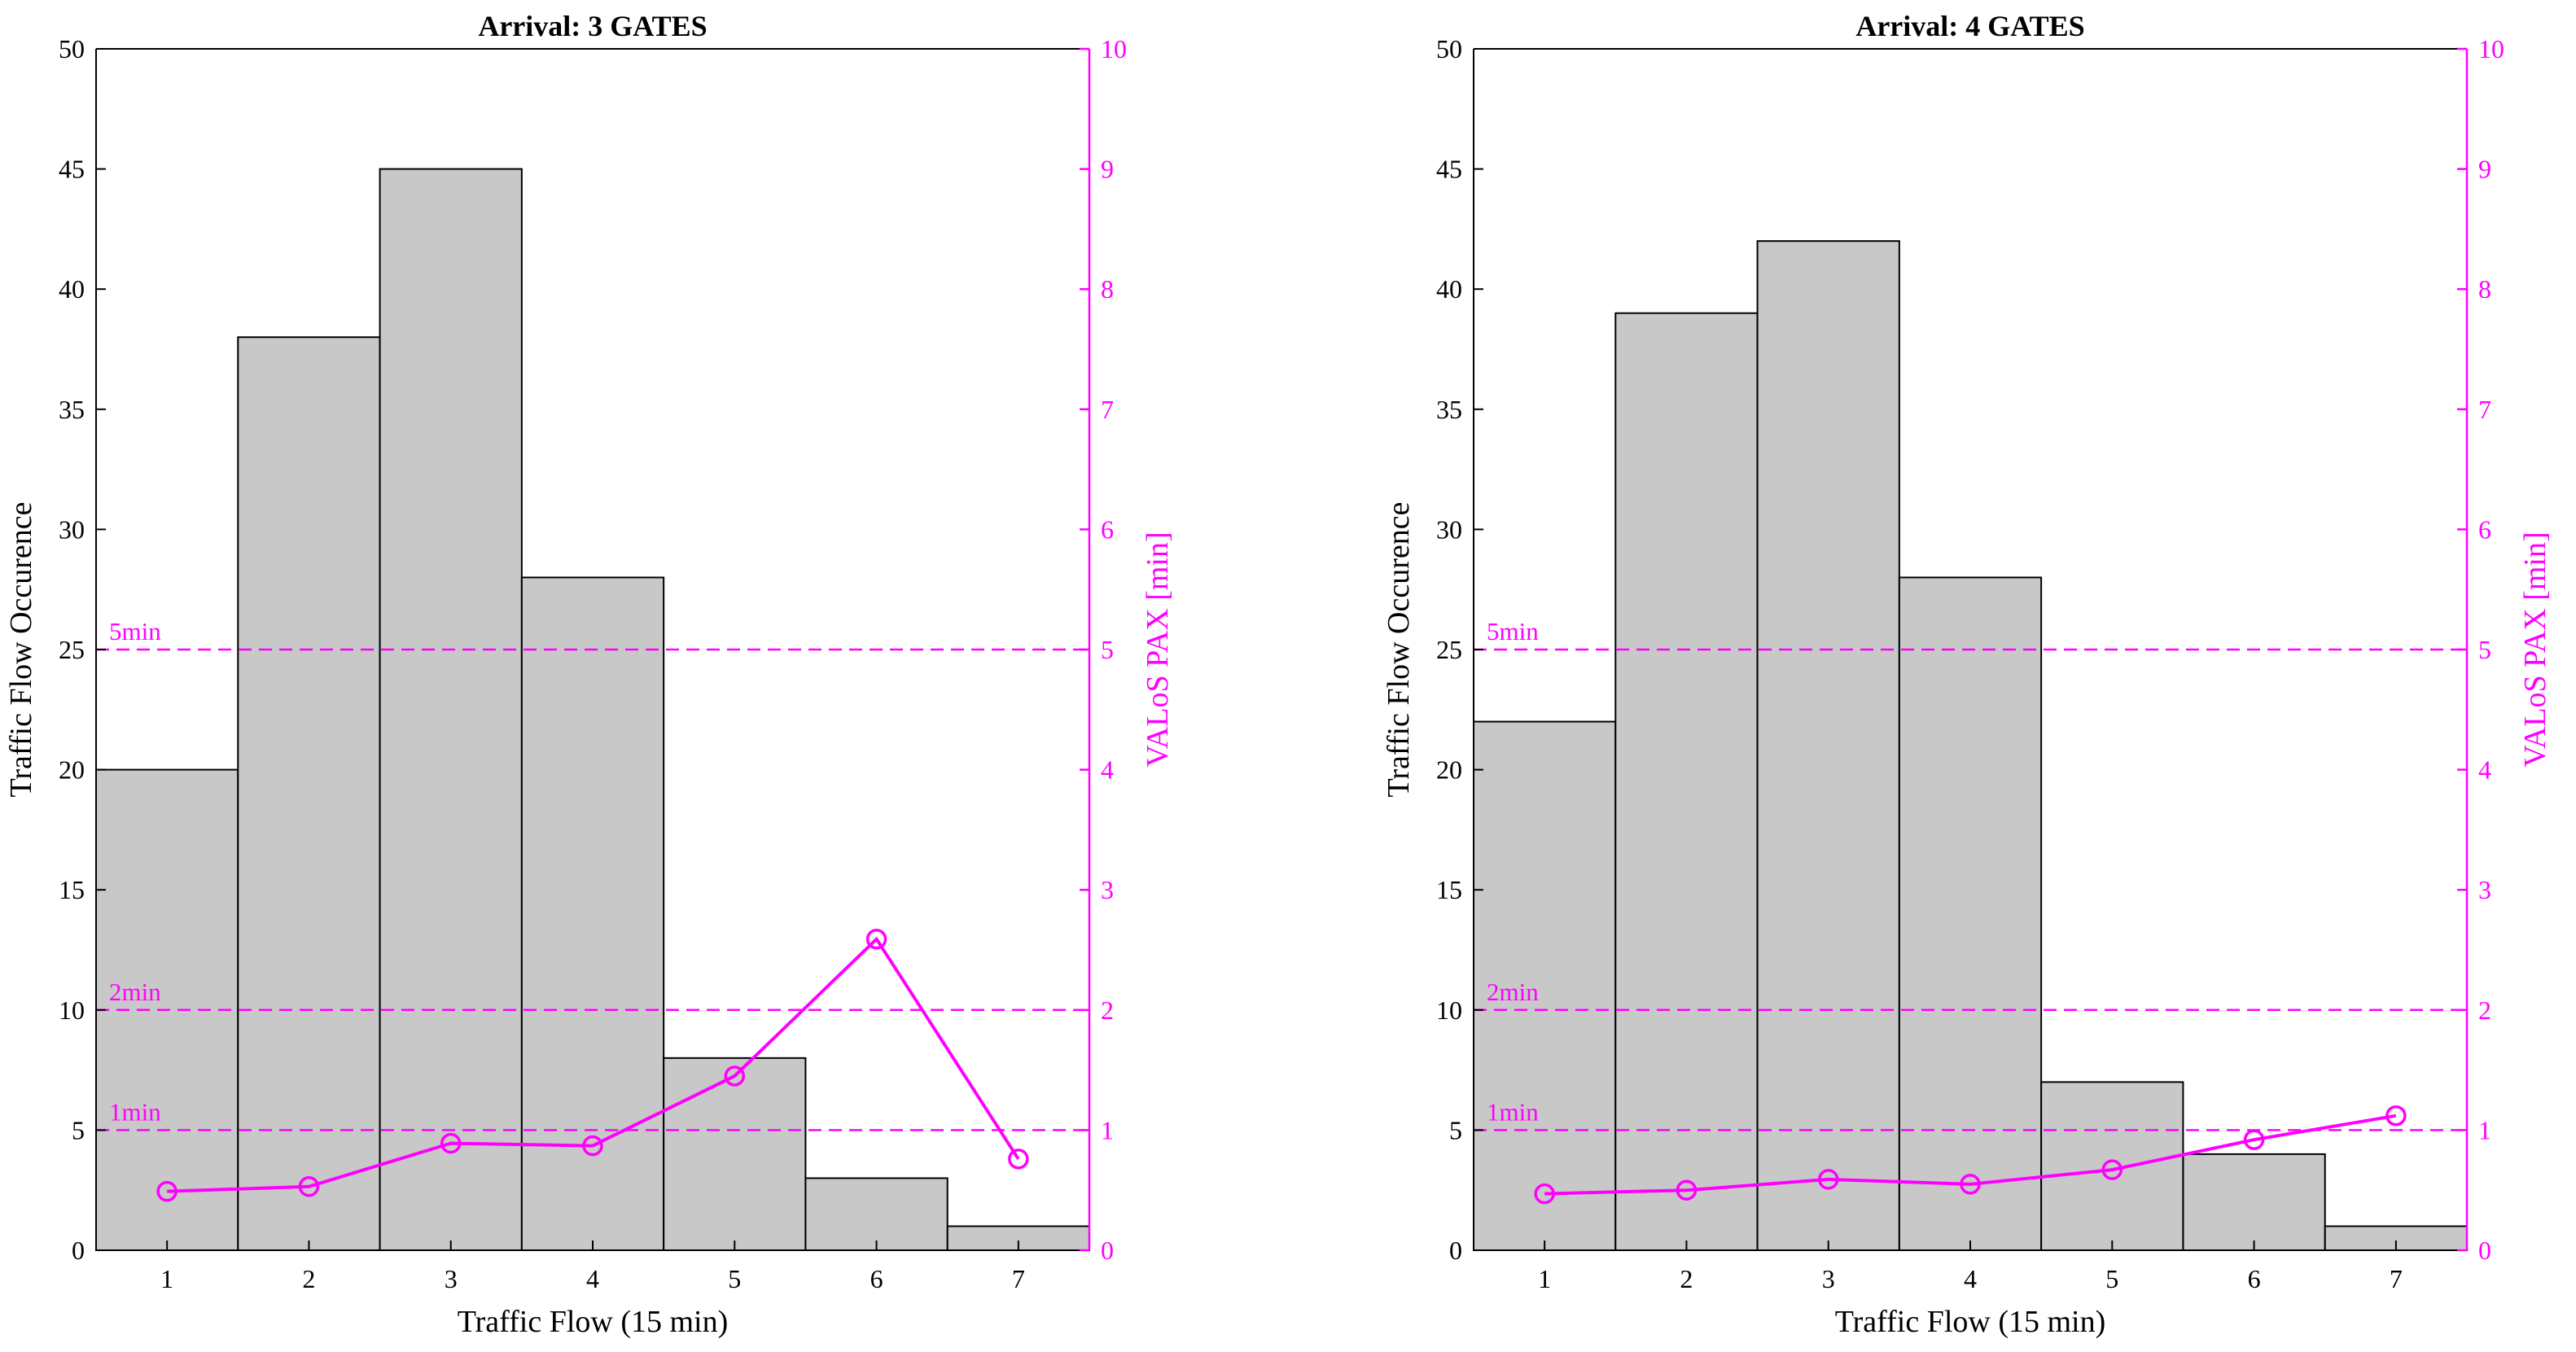  What do you see at coordinates (592, 26) in the screenshot?
I see `chart-title: Arrival: 3 GATES` at bounding box center [592, 26].